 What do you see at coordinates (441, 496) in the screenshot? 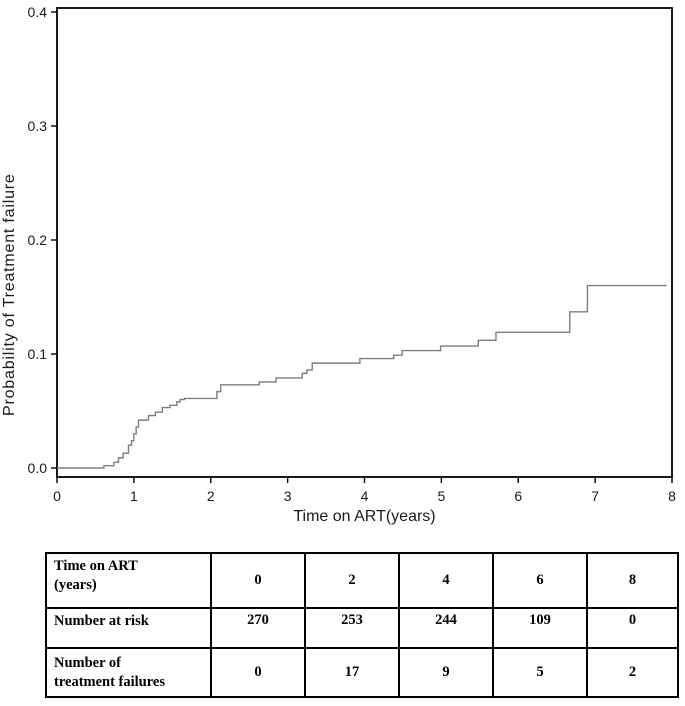
I see `x-tick-label: 5` at bounding box center [441, 496].